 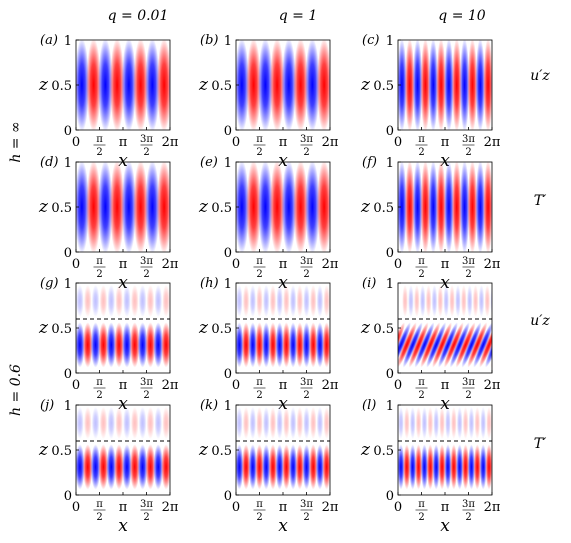 I want to click on column-title-1: q = 0.01, so click(x=138, y=16).